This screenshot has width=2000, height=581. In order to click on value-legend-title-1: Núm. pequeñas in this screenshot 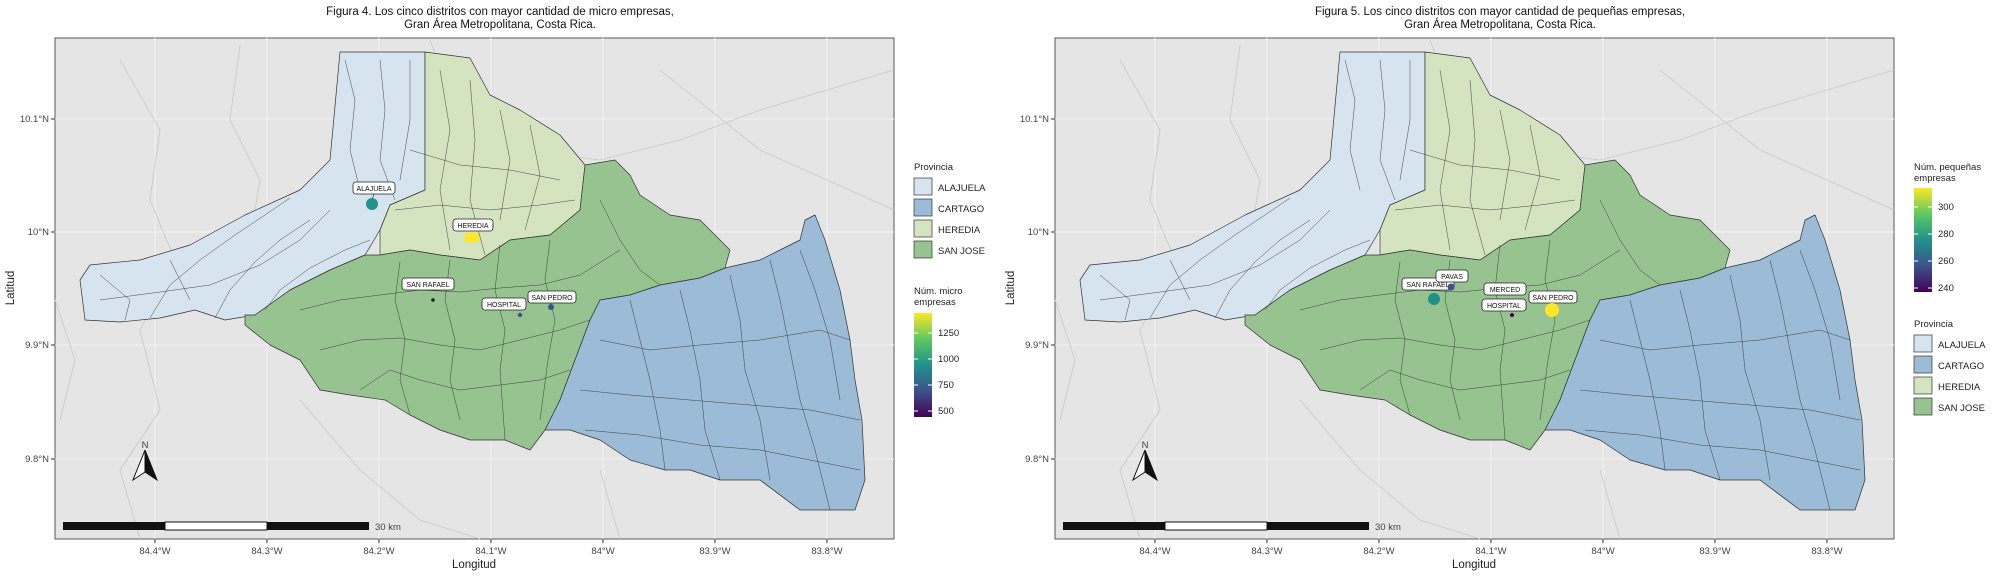, I will do `click(1947, 167)`.